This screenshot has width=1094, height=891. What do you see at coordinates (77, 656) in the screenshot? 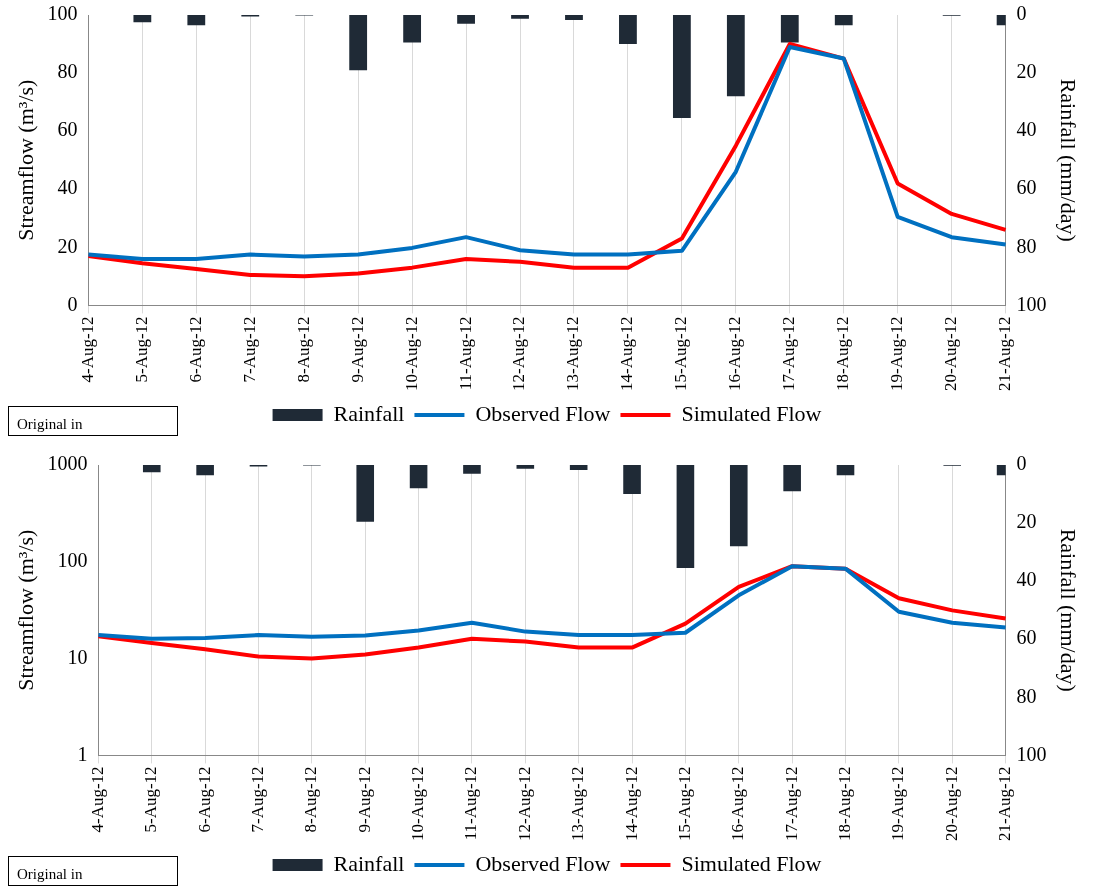
I see `y-tick-label: 10` at bounding box center [77, 656].